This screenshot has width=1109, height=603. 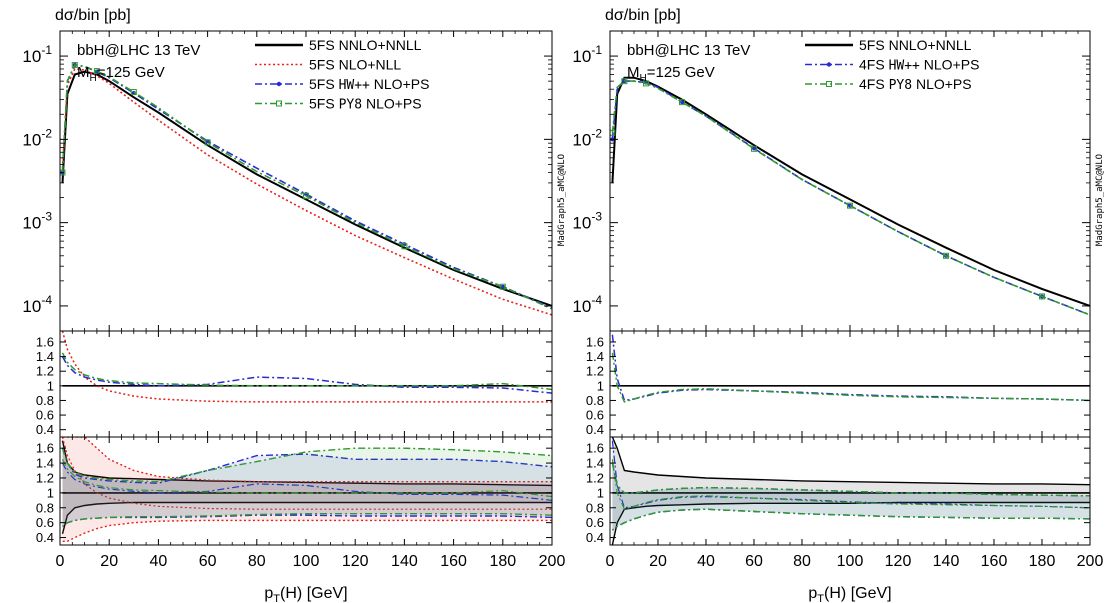 I want to click on x-tick-label: 180, so click(x=1042, y=561).